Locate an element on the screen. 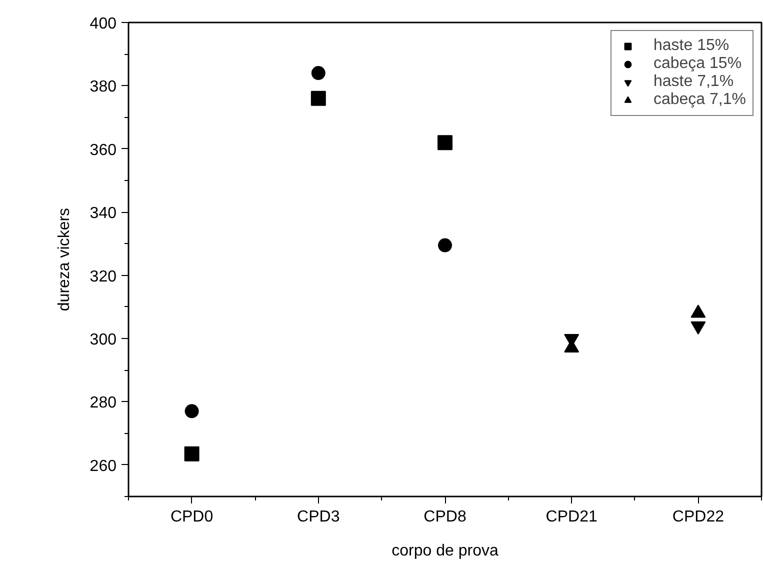  y-tick-label: 340 is located at coordinates (103, 213).